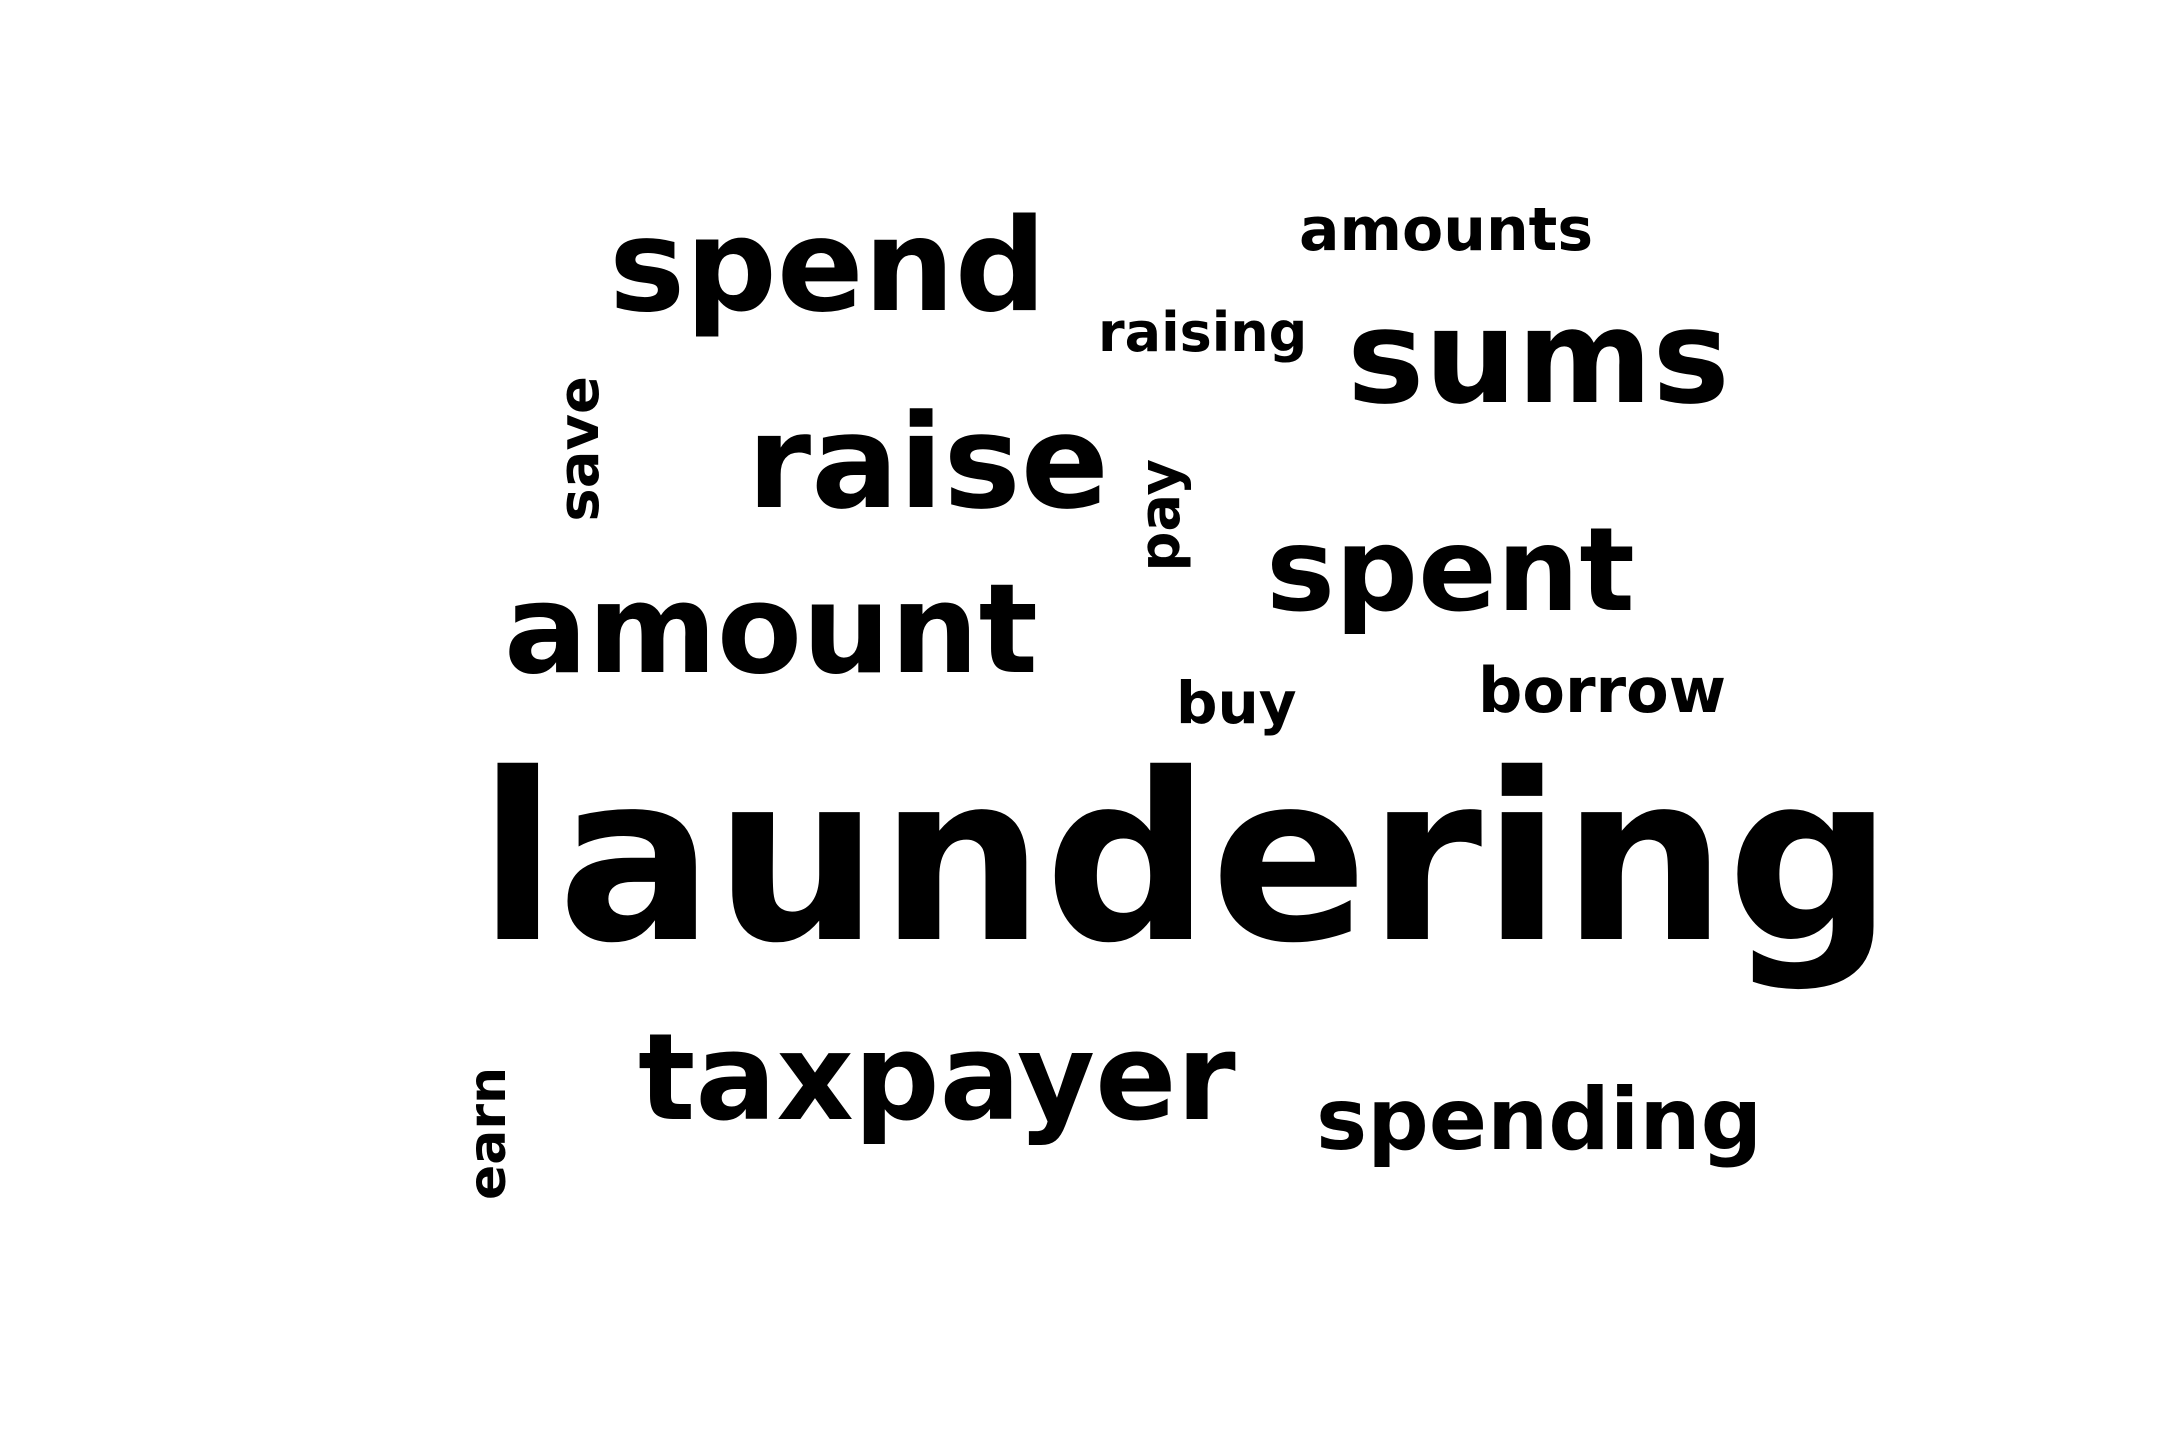 The image size is (2160, 1440). I want to click on word-amount: amount, so click(771, 630).